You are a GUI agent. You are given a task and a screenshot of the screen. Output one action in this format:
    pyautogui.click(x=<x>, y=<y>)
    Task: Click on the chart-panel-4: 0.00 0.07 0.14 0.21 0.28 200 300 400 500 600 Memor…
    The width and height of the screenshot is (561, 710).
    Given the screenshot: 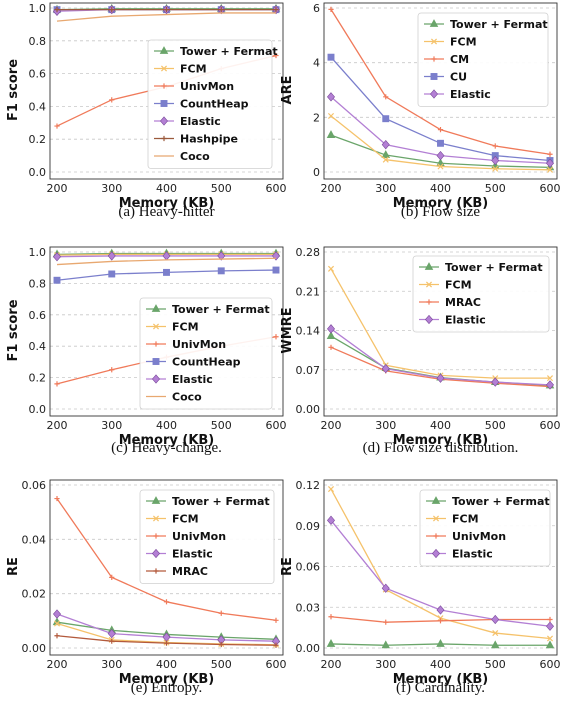 What is the action you would take?
    pyautogui.click(x=420, y=351)
    